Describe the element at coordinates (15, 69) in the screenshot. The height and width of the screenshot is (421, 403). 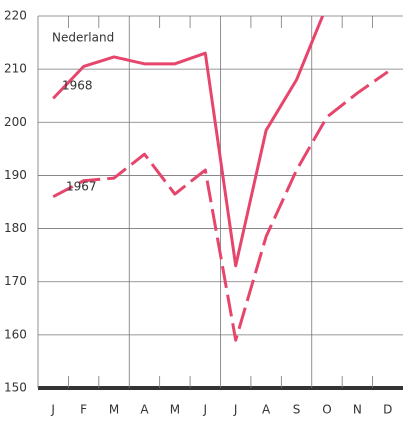
I see `y-tick-label: 210` at that location.